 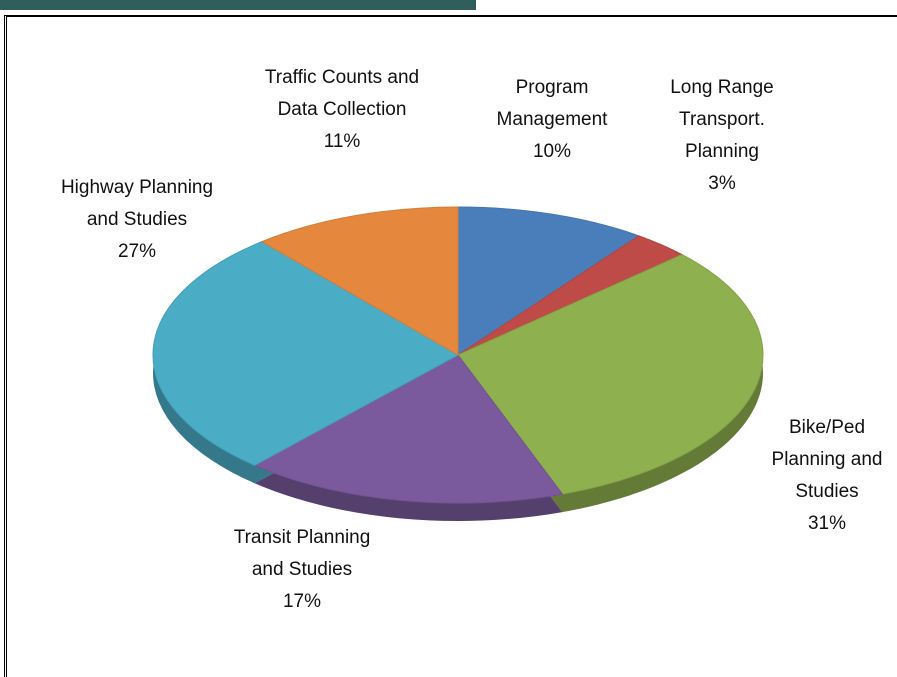 What do you see at coordinates (238, 5) in the screenshot?
I see `top-bar` at bounding box center [238, 5].